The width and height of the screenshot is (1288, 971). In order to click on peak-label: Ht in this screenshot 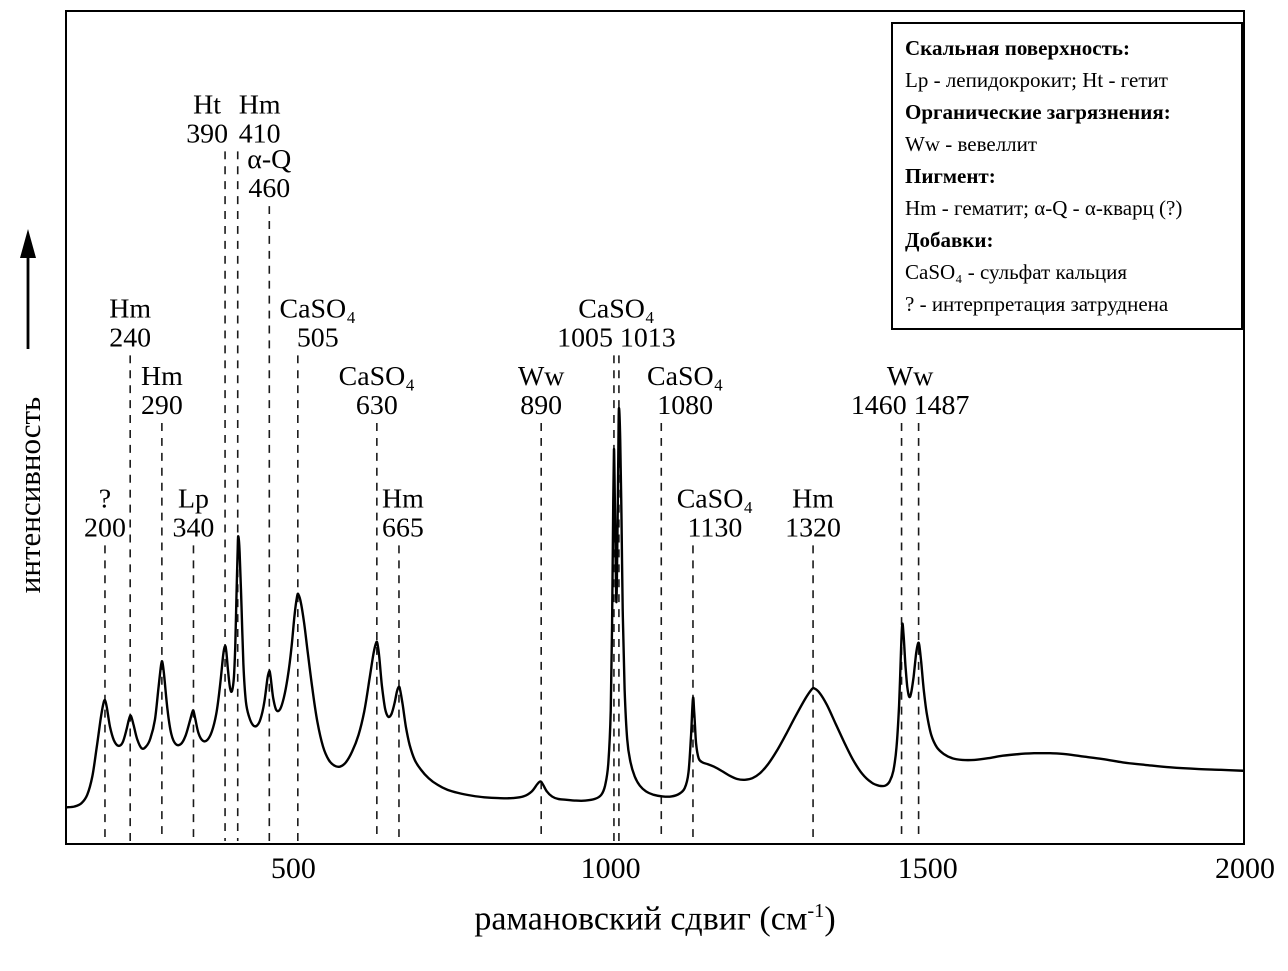, I will do `click(207, 105)`.